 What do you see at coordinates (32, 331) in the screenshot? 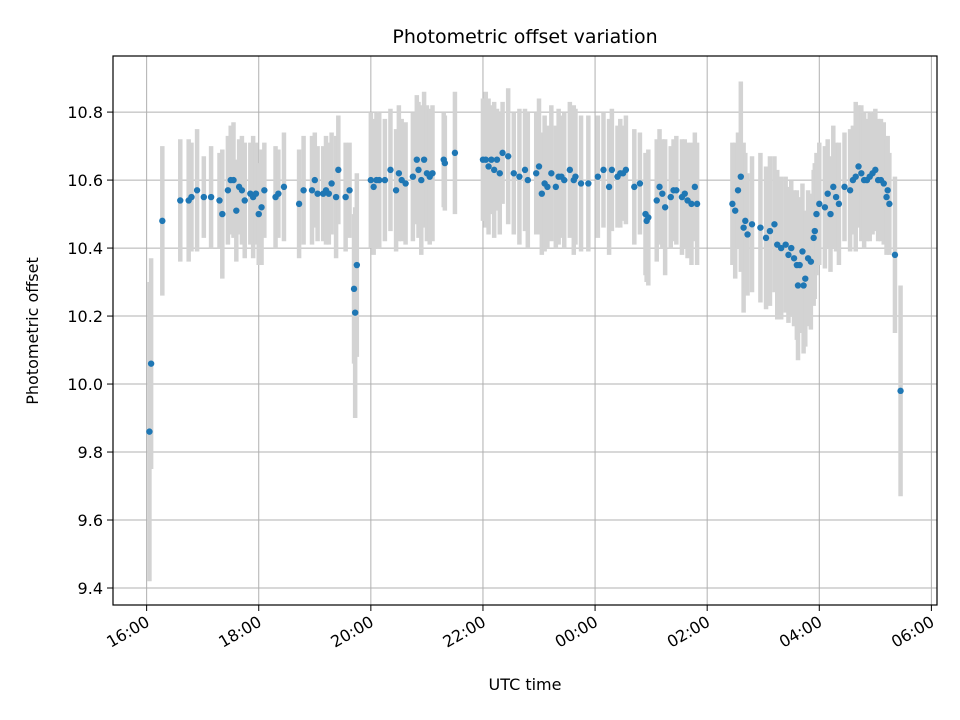
I see `y-axis-label: Photometric offset` at bounding box center [32, 331].